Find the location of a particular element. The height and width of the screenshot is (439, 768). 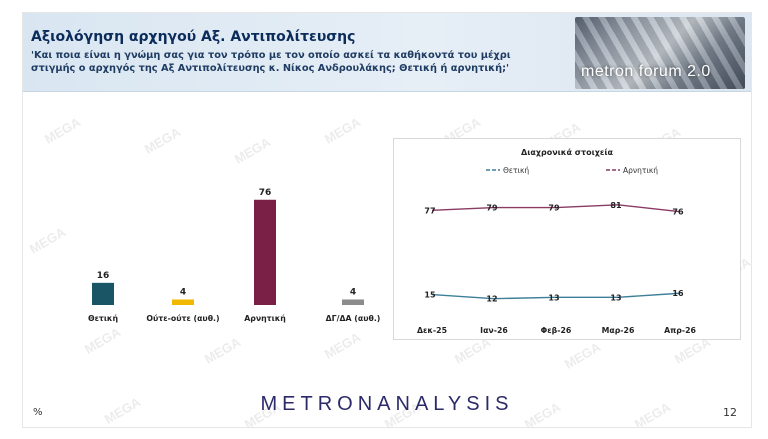

point-value-label: 77 is located at coordinates (429, 210).